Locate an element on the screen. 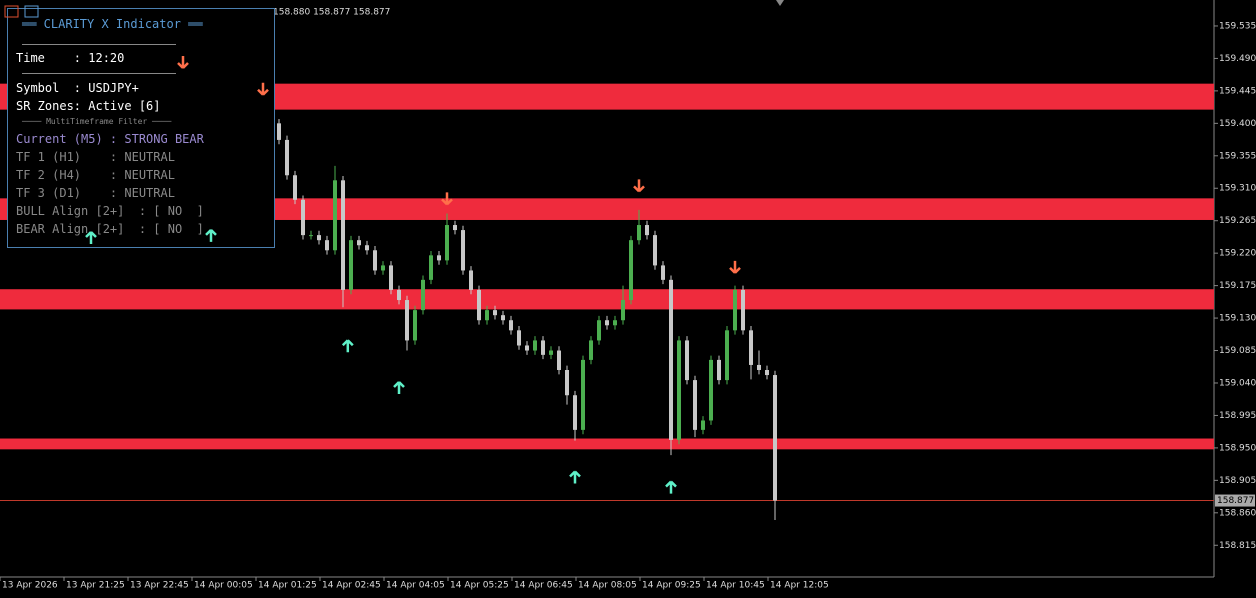  toolbar-icons is located at coordinates (24, 13).